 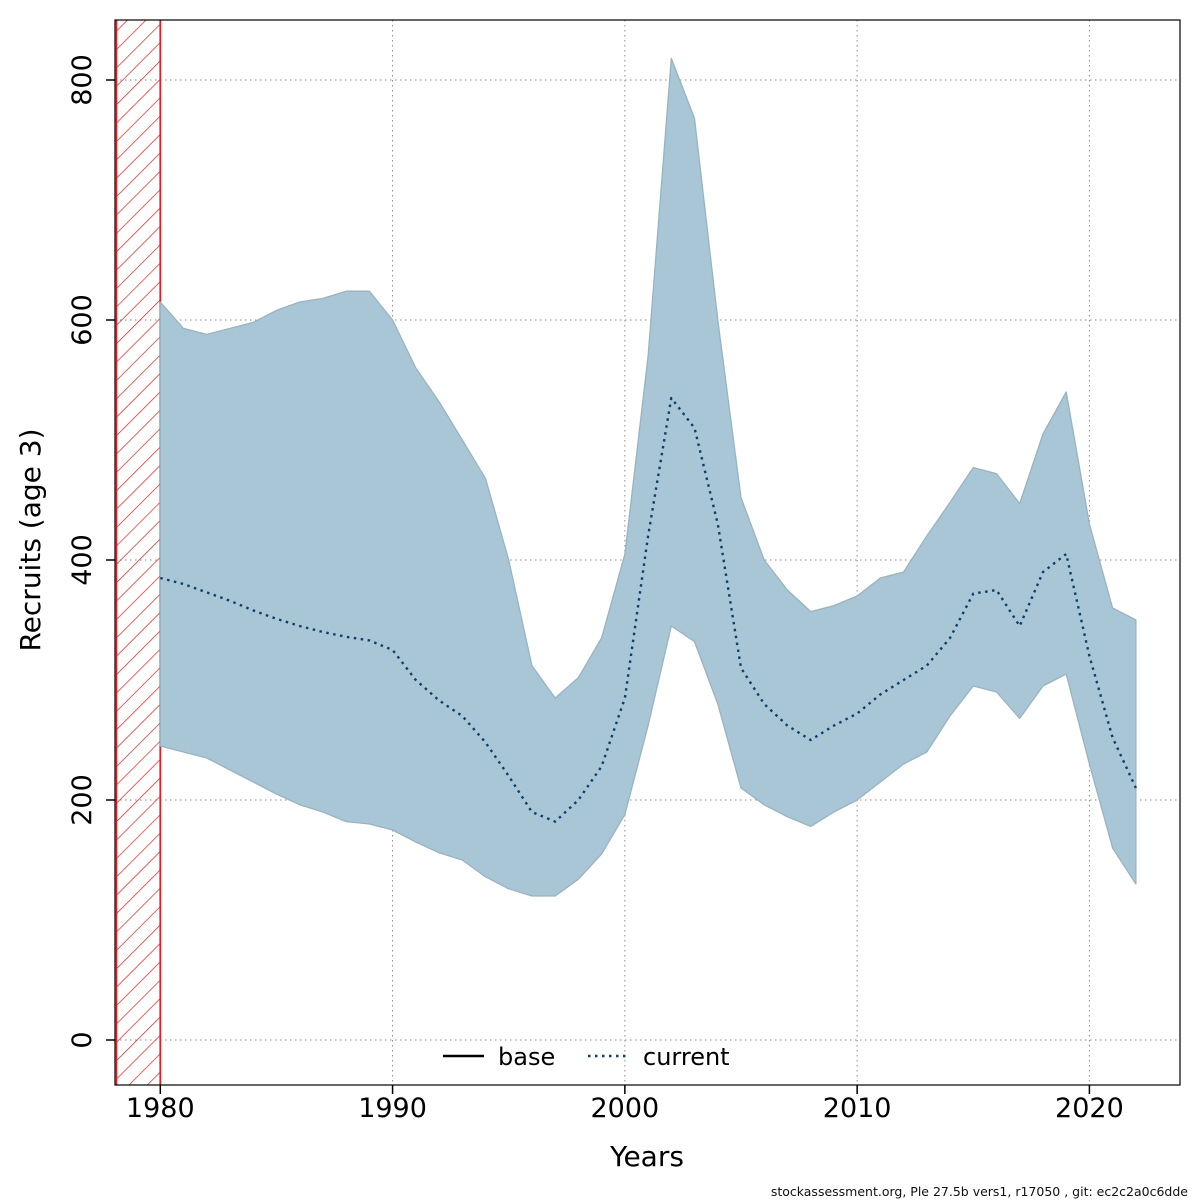 What do you see at coordinates (82, 560) in the screenshot?
I see `y-tick-label: 400` at bounding box center [82, 560].